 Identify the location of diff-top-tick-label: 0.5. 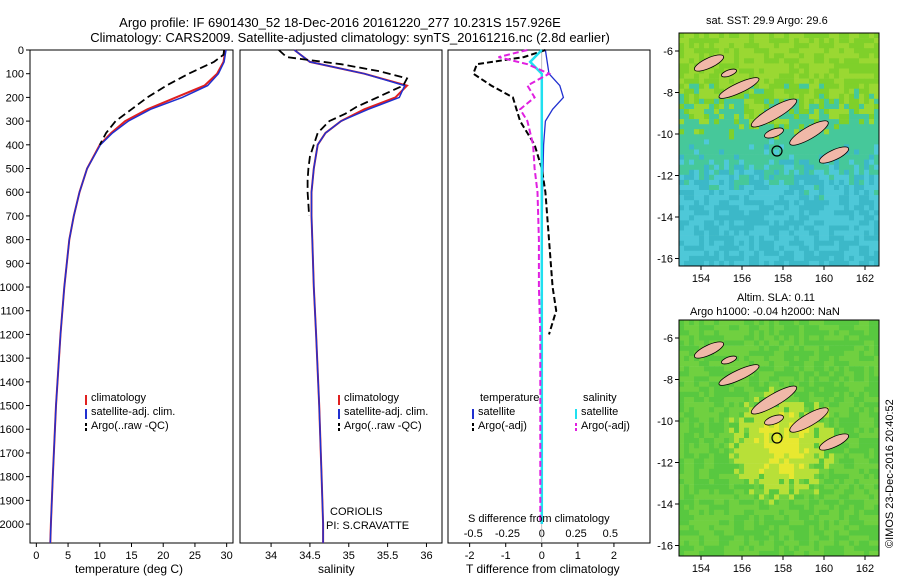
(610, 534).